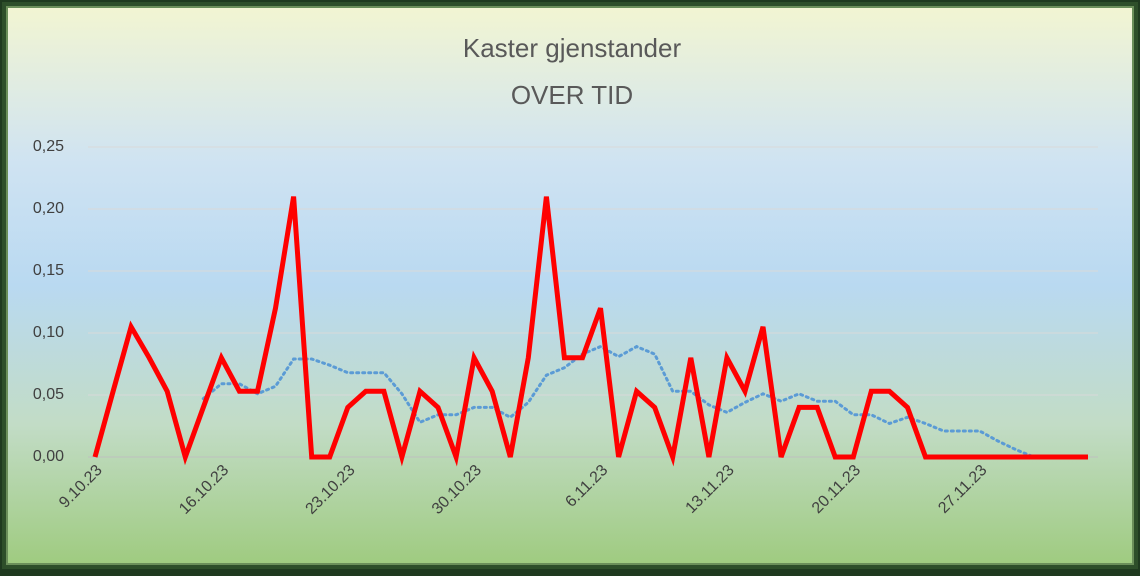 This screenshot has height=576, width=1140. What do you see at coordinates (572, 95) in the screenshot?
I see `chart-subtitle: OVER TID` at bounding box center [572, 95].